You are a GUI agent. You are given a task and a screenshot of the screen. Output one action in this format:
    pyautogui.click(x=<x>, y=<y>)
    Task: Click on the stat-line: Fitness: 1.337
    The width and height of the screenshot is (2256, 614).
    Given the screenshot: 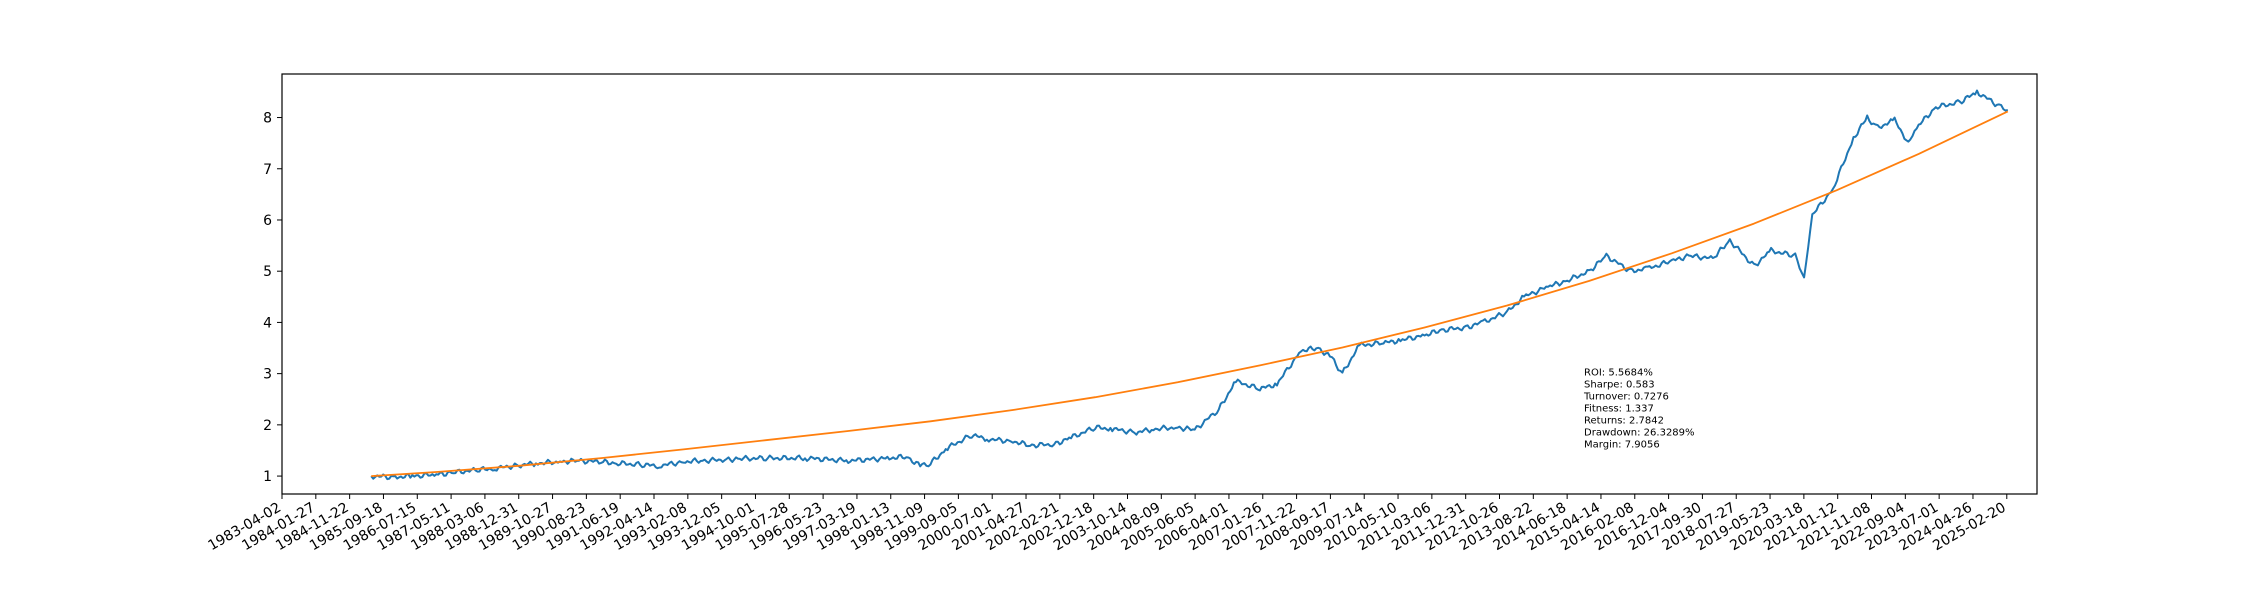 What is the action you would take?
    pyautogui.click(x=1619, y=409)
    